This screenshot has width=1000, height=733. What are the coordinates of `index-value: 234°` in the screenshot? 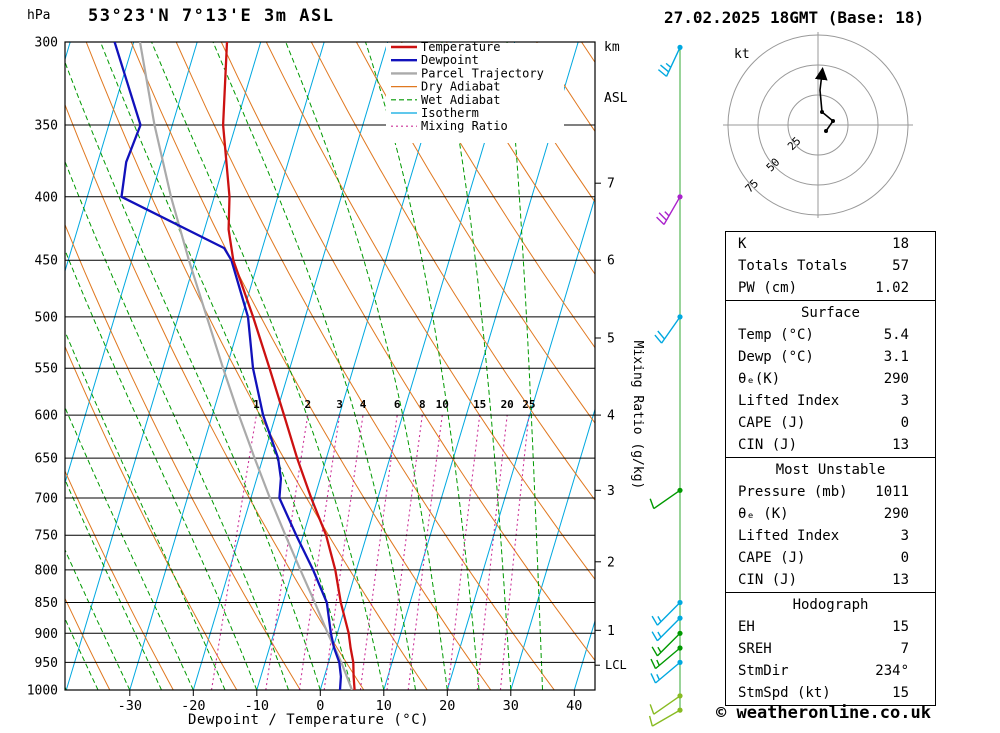 It's located at (892, 671).